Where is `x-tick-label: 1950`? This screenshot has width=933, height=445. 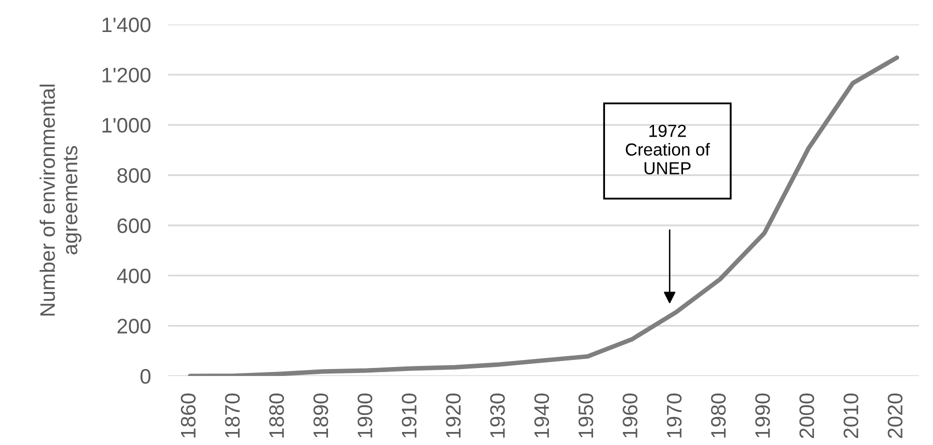
x-tick-label: 1950 is located at coordinates (586, 416).